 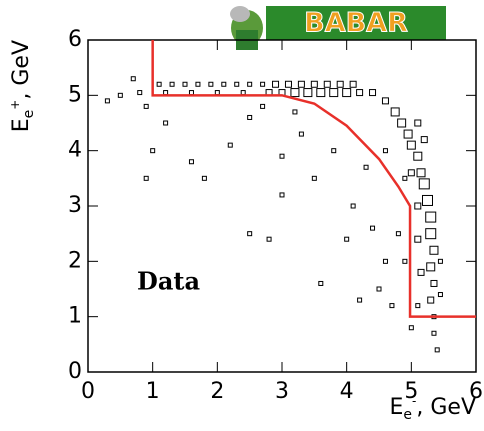 What do you see at coordinates (411, 391) in the screenshot?
I see `x-tick-label: 5` at bounding box center [411, 391].